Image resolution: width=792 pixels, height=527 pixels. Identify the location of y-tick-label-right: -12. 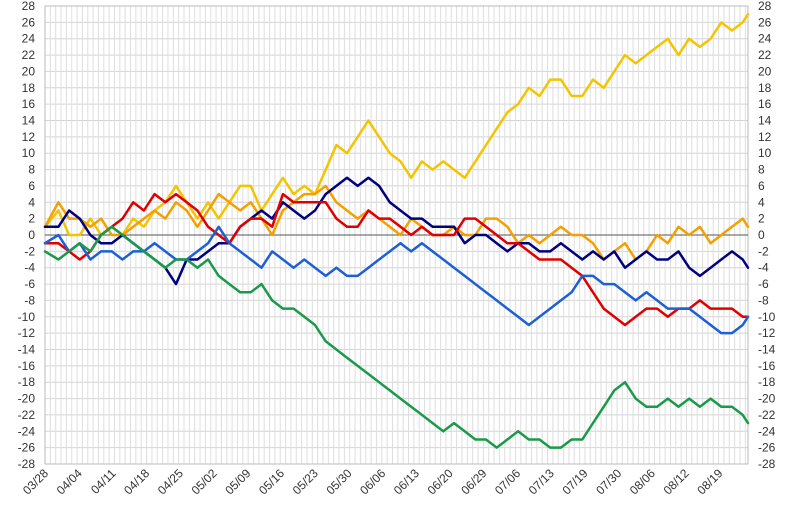
(767, 333).